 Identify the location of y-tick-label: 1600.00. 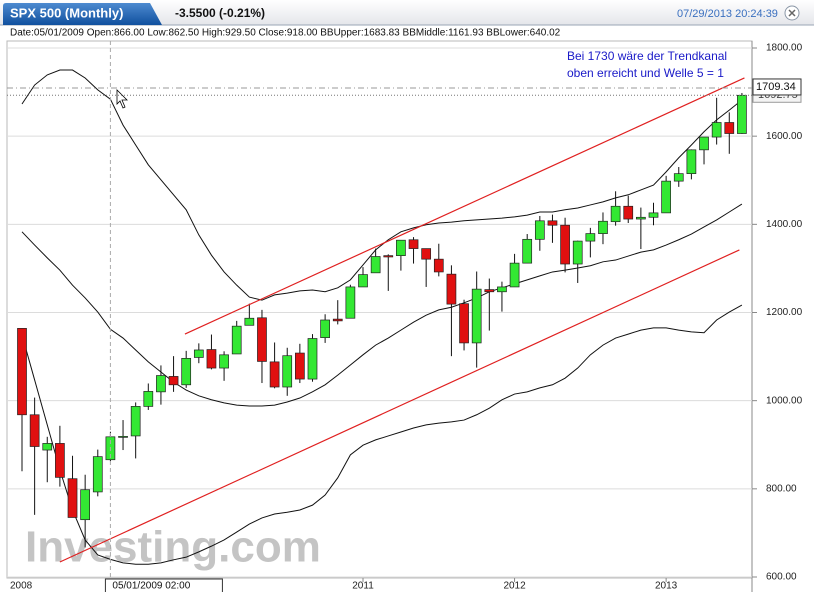
(784, 136).